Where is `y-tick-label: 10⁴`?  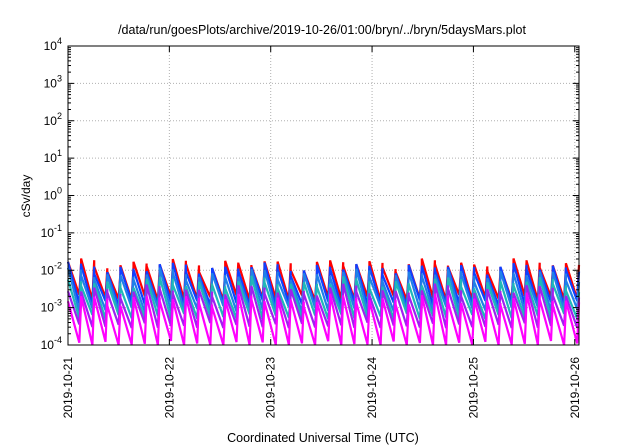
y-tick-label: 10⁴ is located at coordinates (53, 44).